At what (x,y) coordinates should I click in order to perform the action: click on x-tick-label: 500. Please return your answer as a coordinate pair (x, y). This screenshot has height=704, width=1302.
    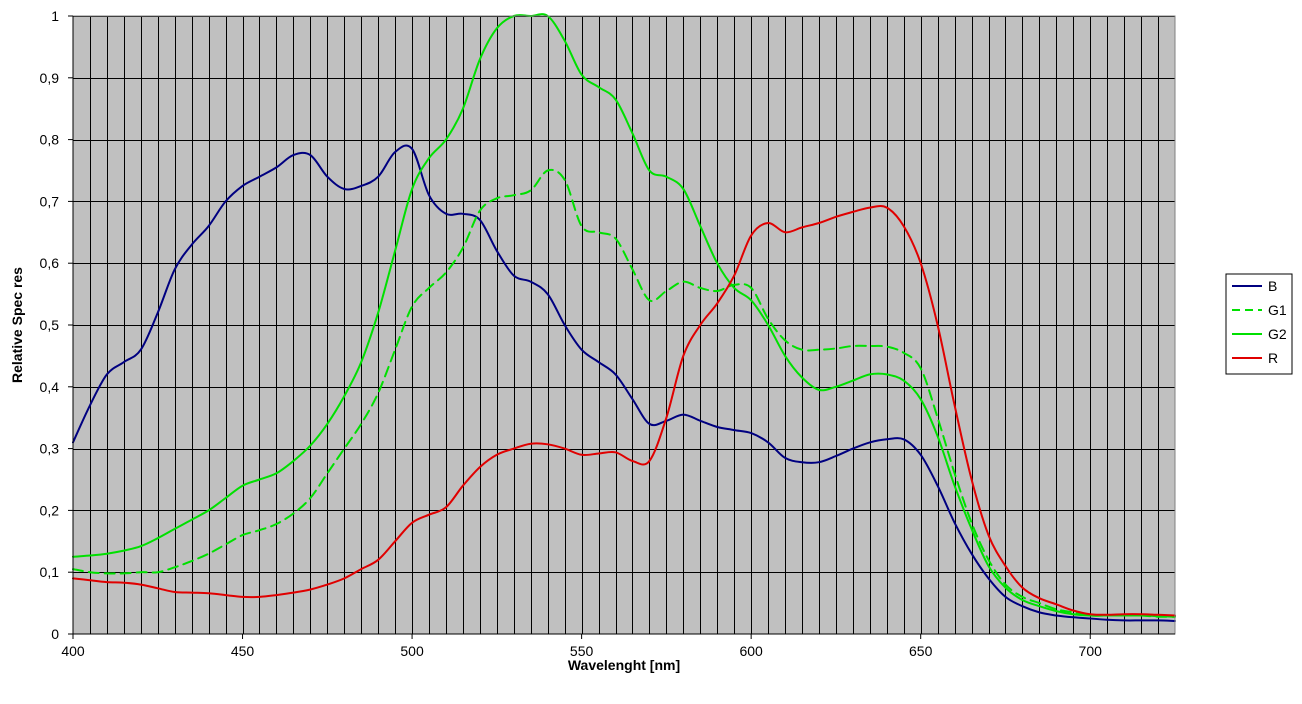
    Looking at the image, I should click on (412, 651).